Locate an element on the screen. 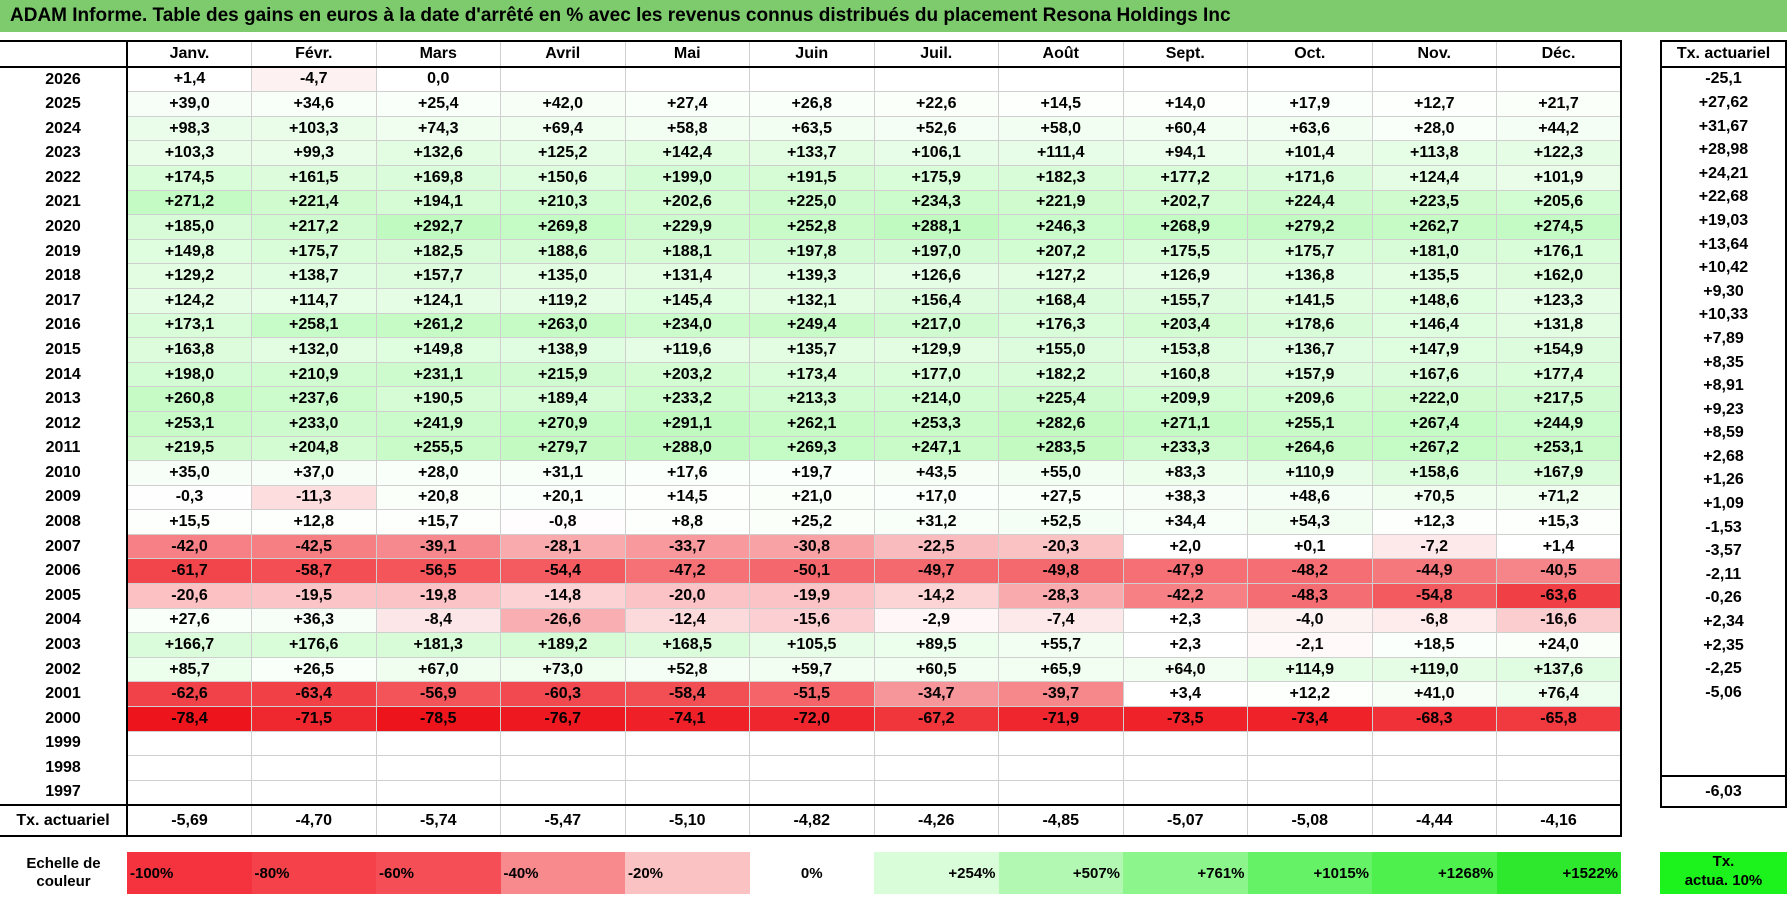 The width and height of the screenshot is (1787, 912). gain-cell: +158,6 is located at coordinates (1434, 473).